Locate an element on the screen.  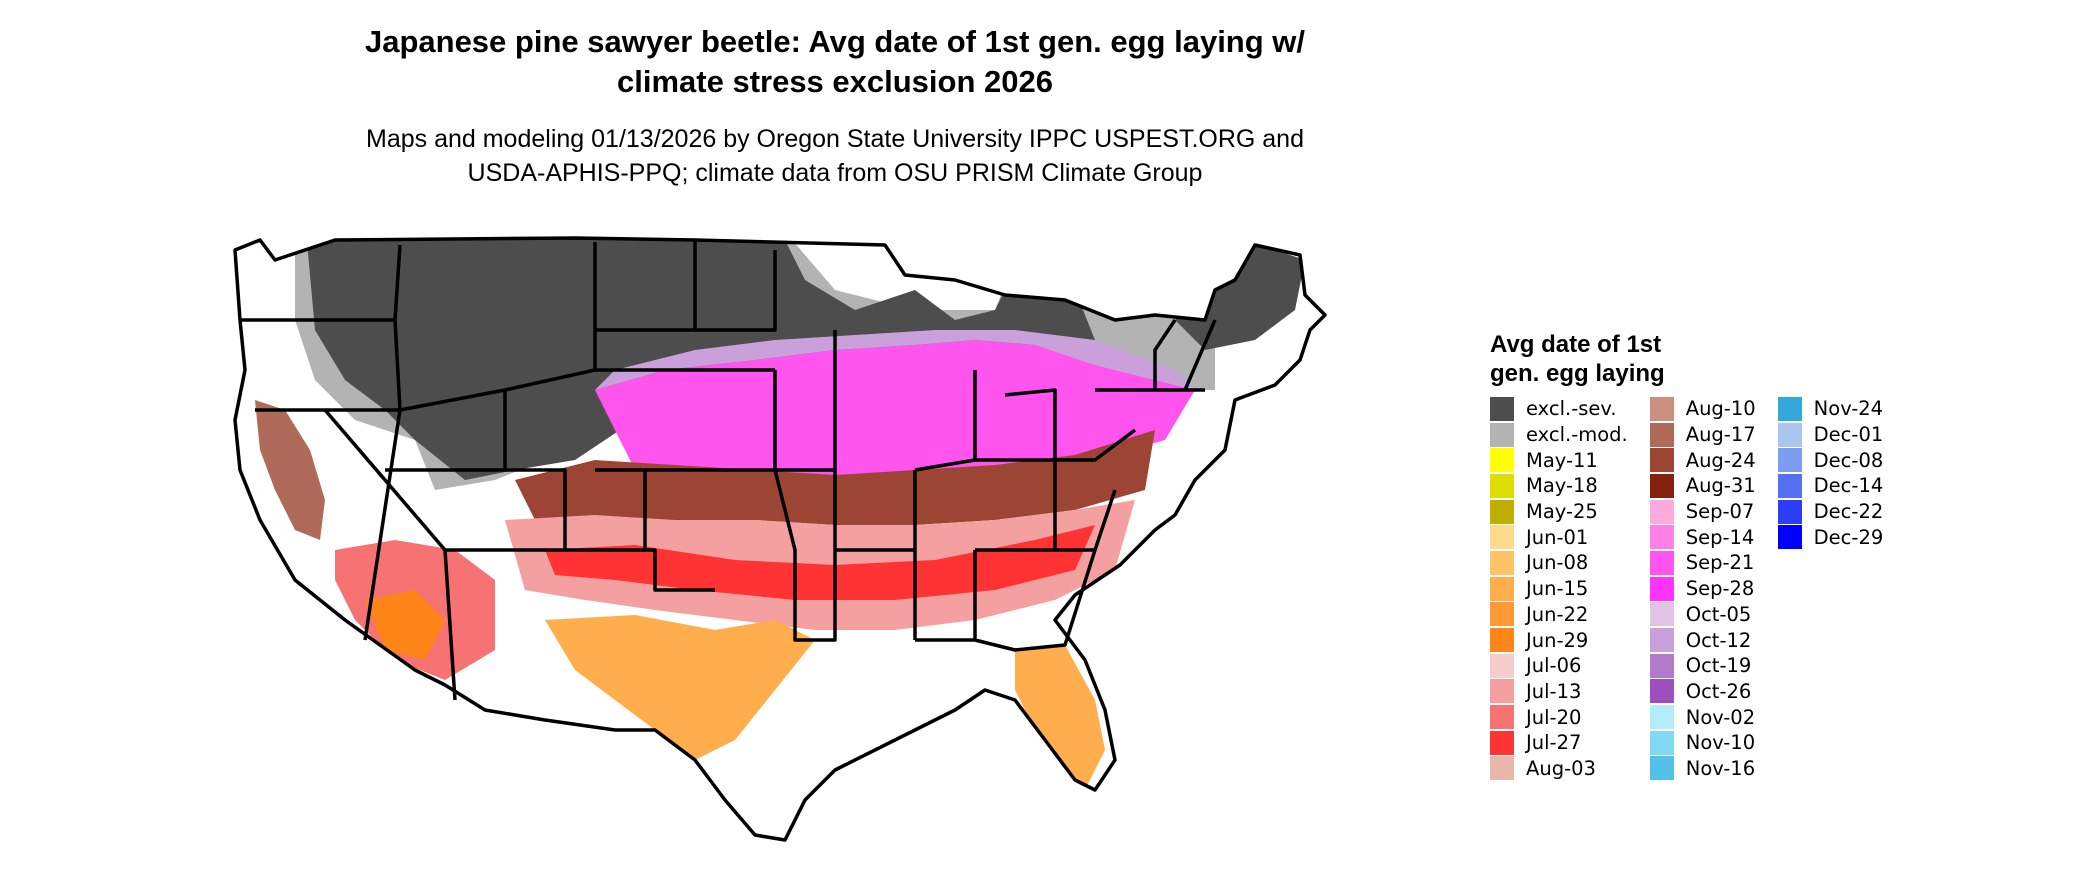
legend-label: Dec-14 is located at coordinates (1848, 486).